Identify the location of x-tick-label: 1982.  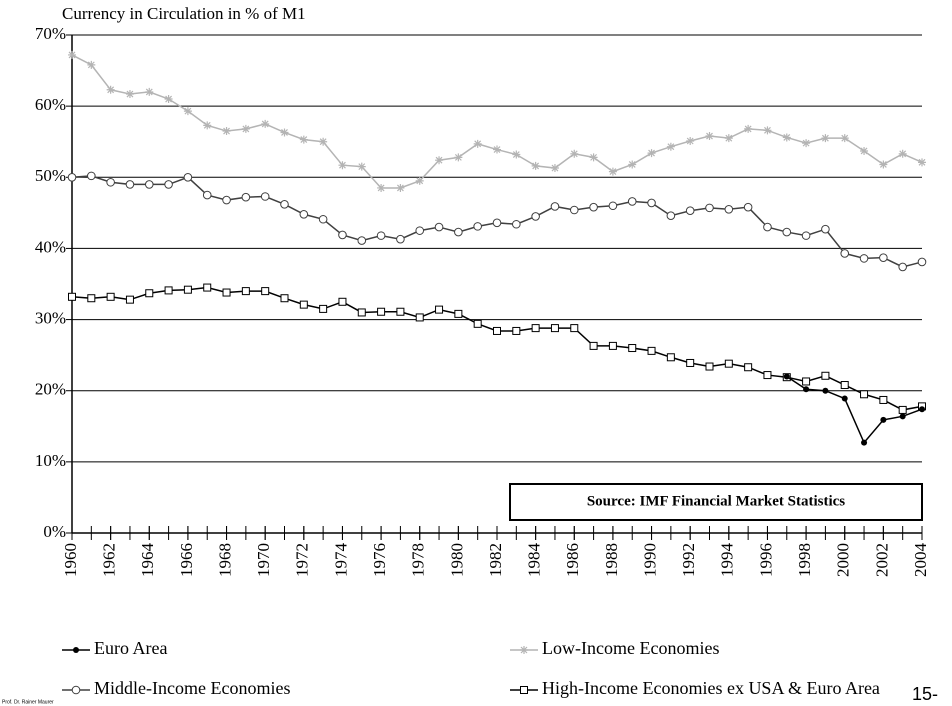
(495, 560).